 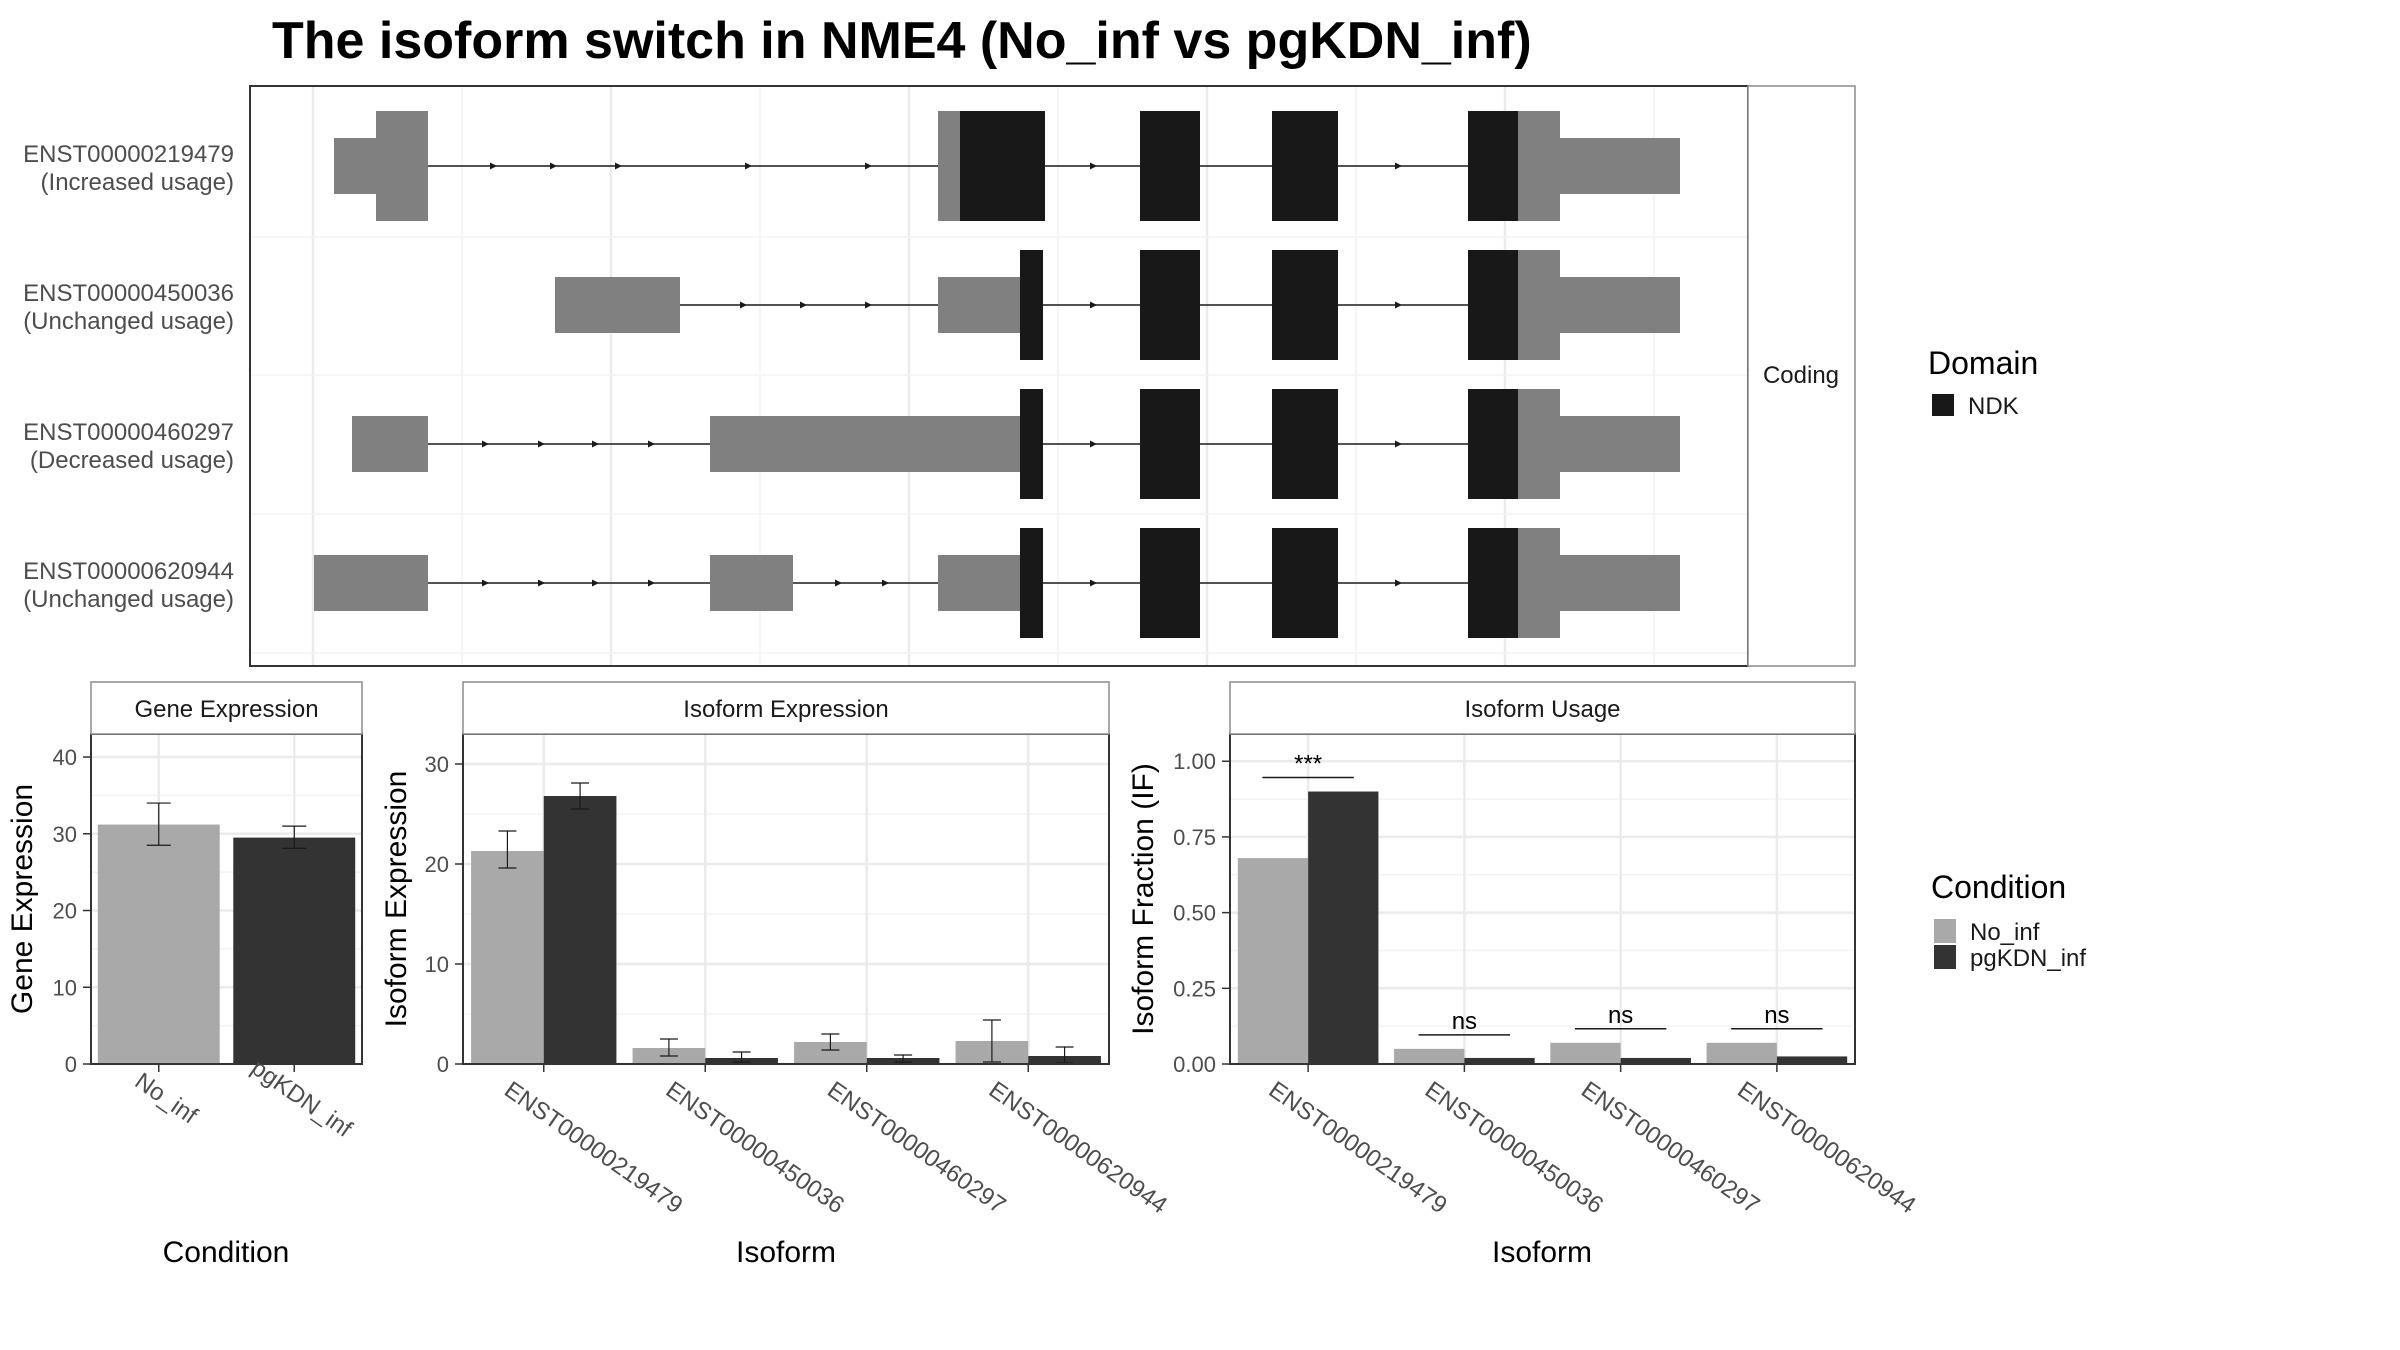 I want to click on bar-pgKDN_inf-ENST00000219479, so click(x=1343, y=927).